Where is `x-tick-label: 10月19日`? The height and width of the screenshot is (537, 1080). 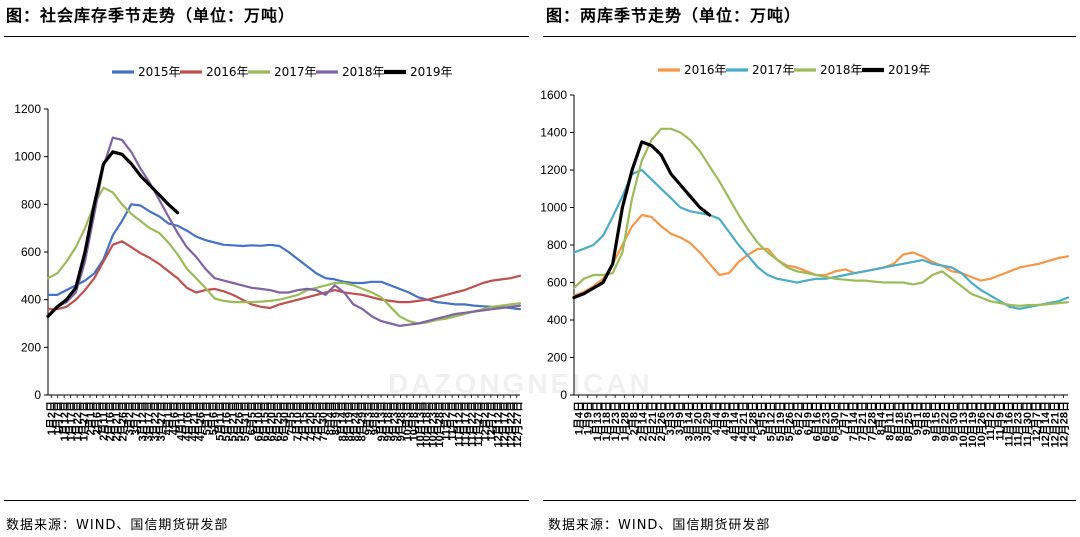
x-tick-label: 10月19日 is located at coordinates (972, 424).